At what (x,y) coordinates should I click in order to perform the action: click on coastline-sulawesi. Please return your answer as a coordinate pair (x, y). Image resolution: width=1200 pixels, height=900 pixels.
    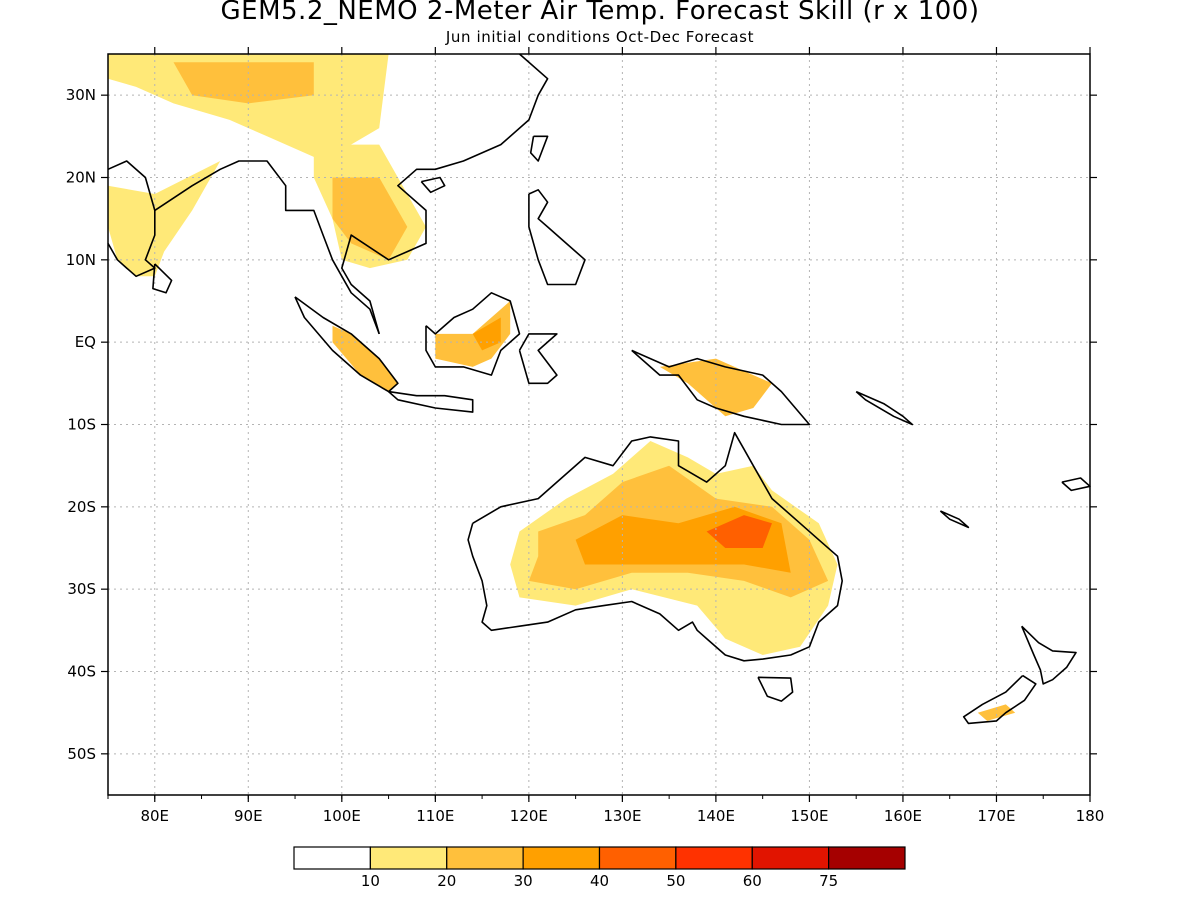
    Looking at the image, I should click on (538, 359).